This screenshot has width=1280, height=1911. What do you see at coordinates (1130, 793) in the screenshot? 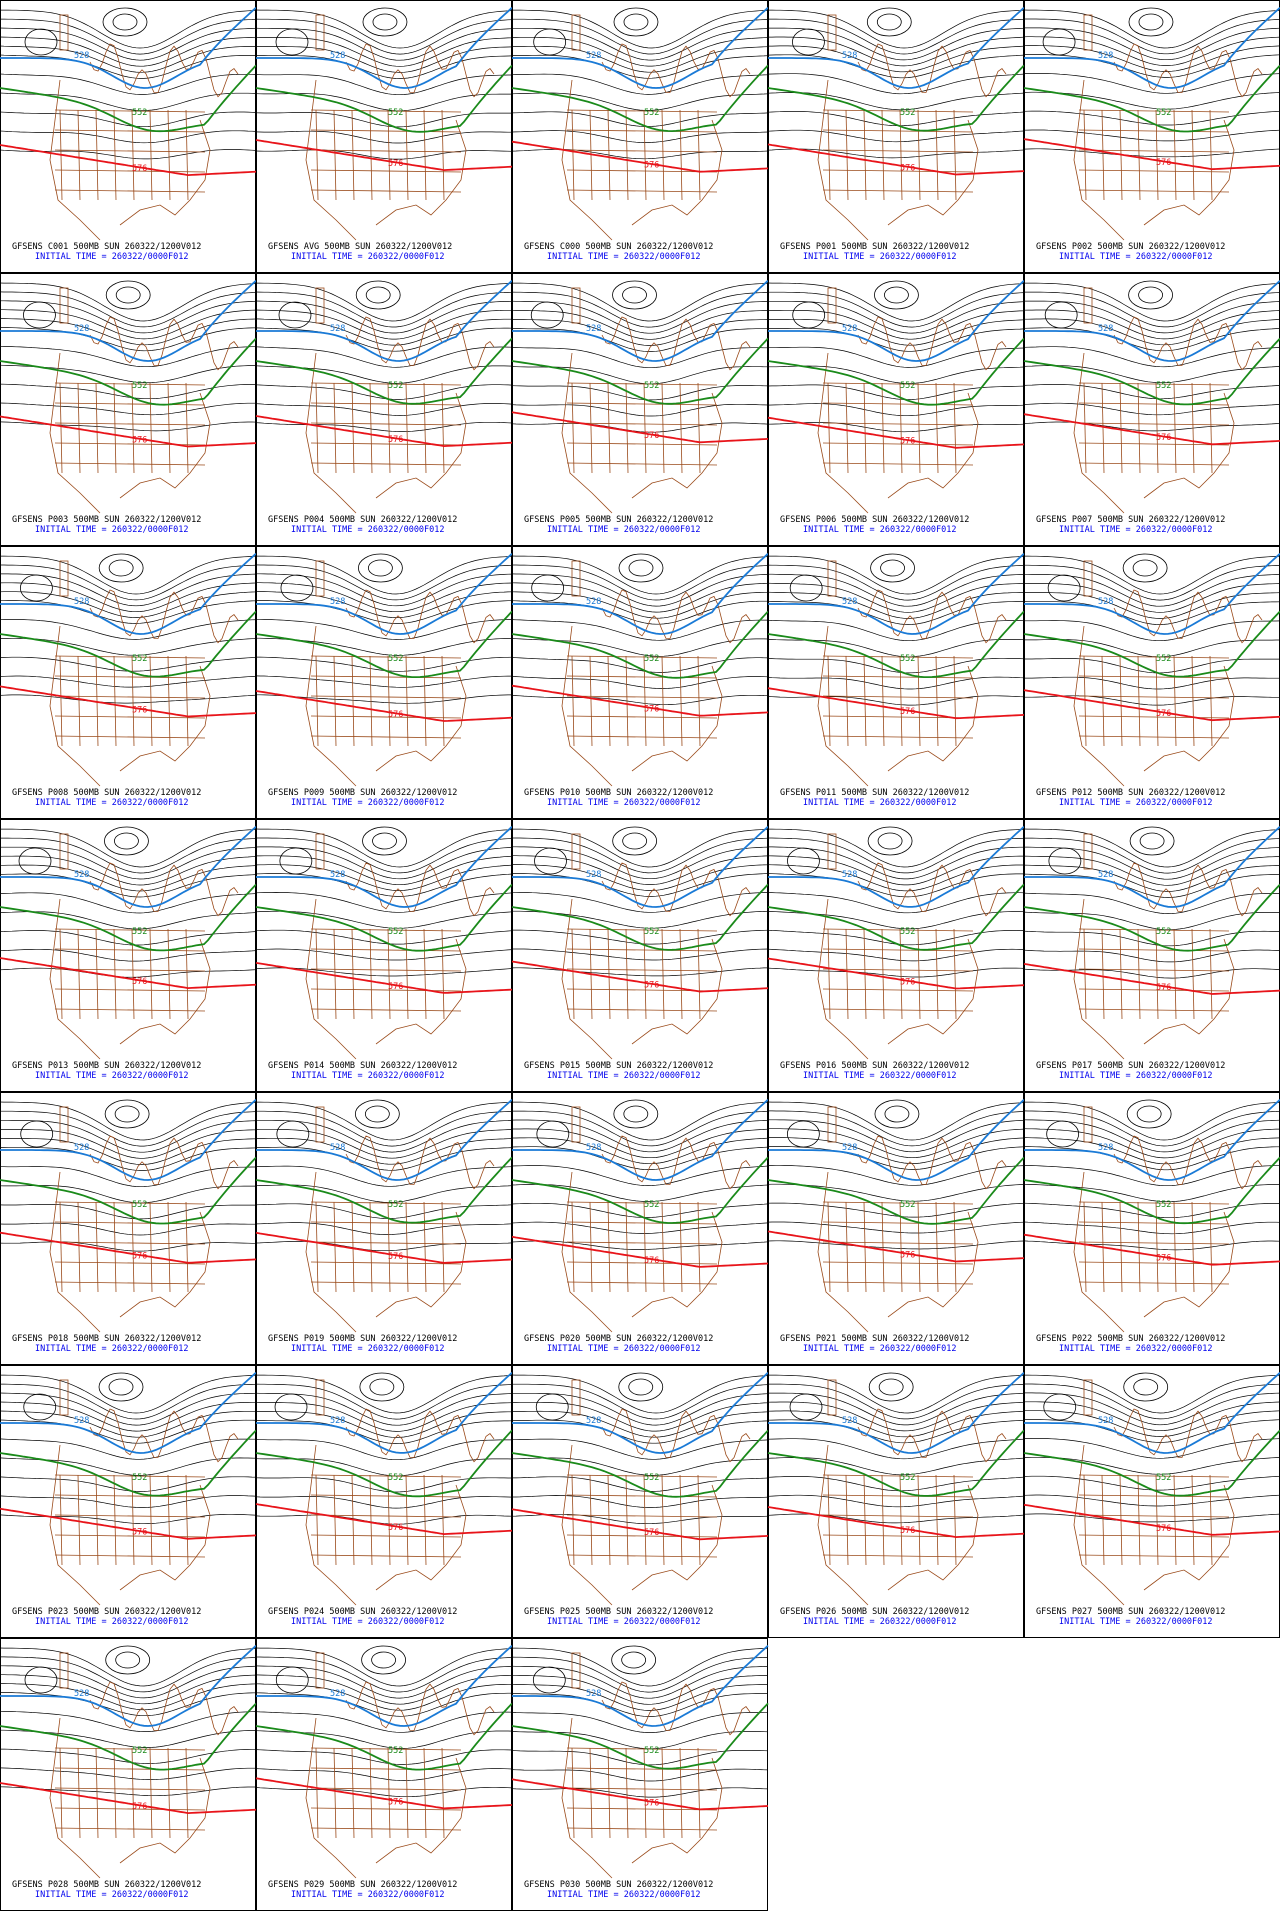
I see `panel-title: GFSENS P012 500MB SUN 260322/1200V012` at bounding box center [1130, 793].